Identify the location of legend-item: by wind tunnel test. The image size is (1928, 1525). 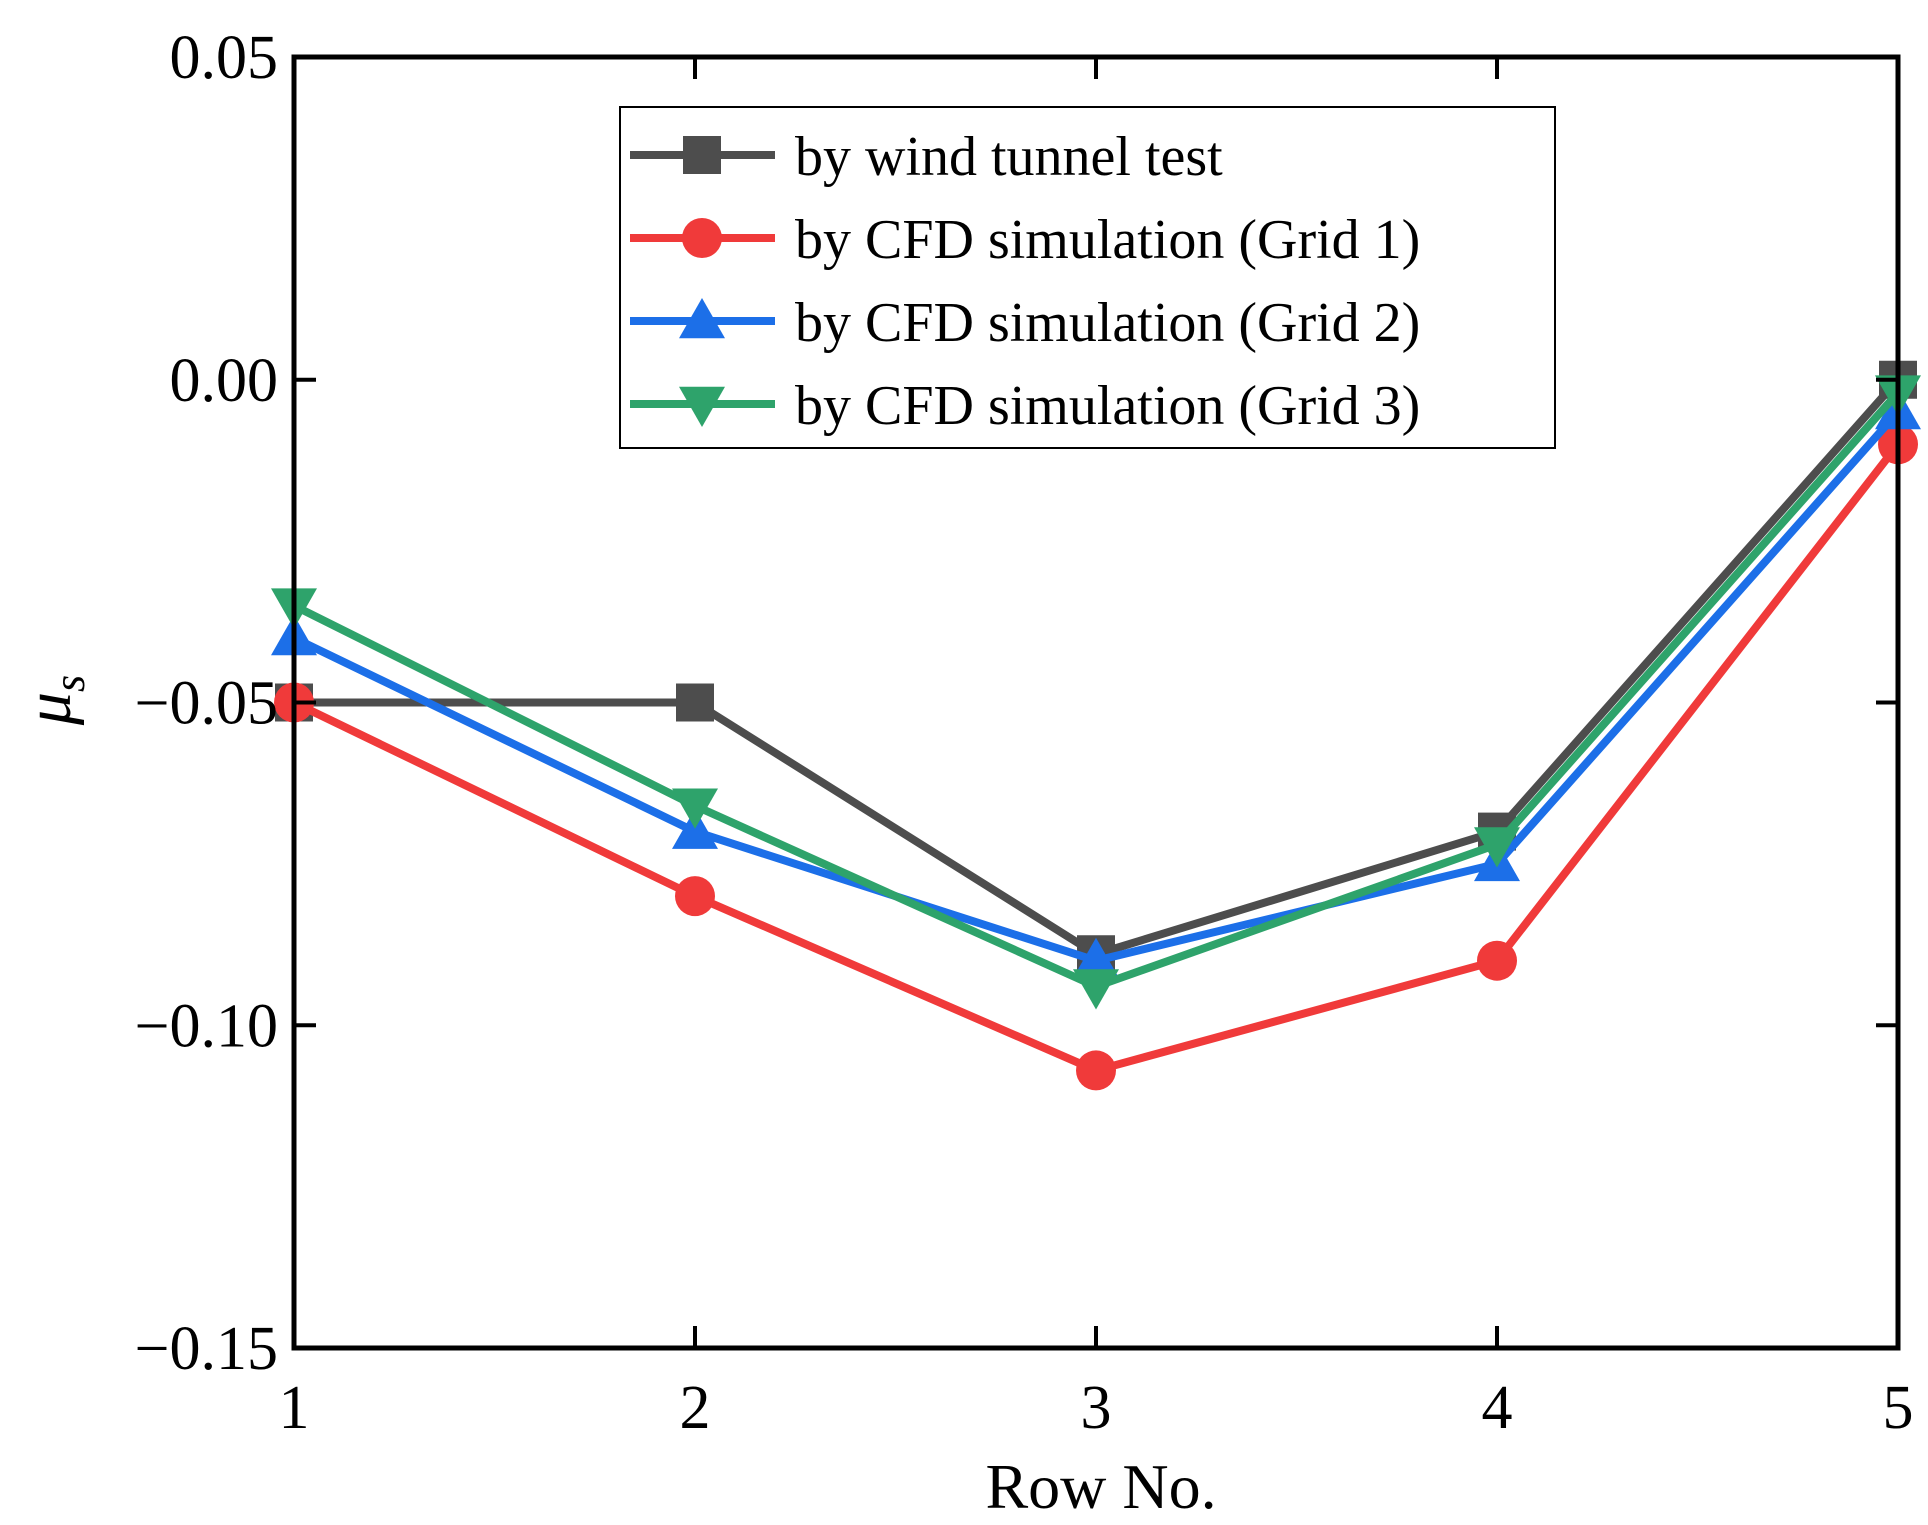
(926, 157).